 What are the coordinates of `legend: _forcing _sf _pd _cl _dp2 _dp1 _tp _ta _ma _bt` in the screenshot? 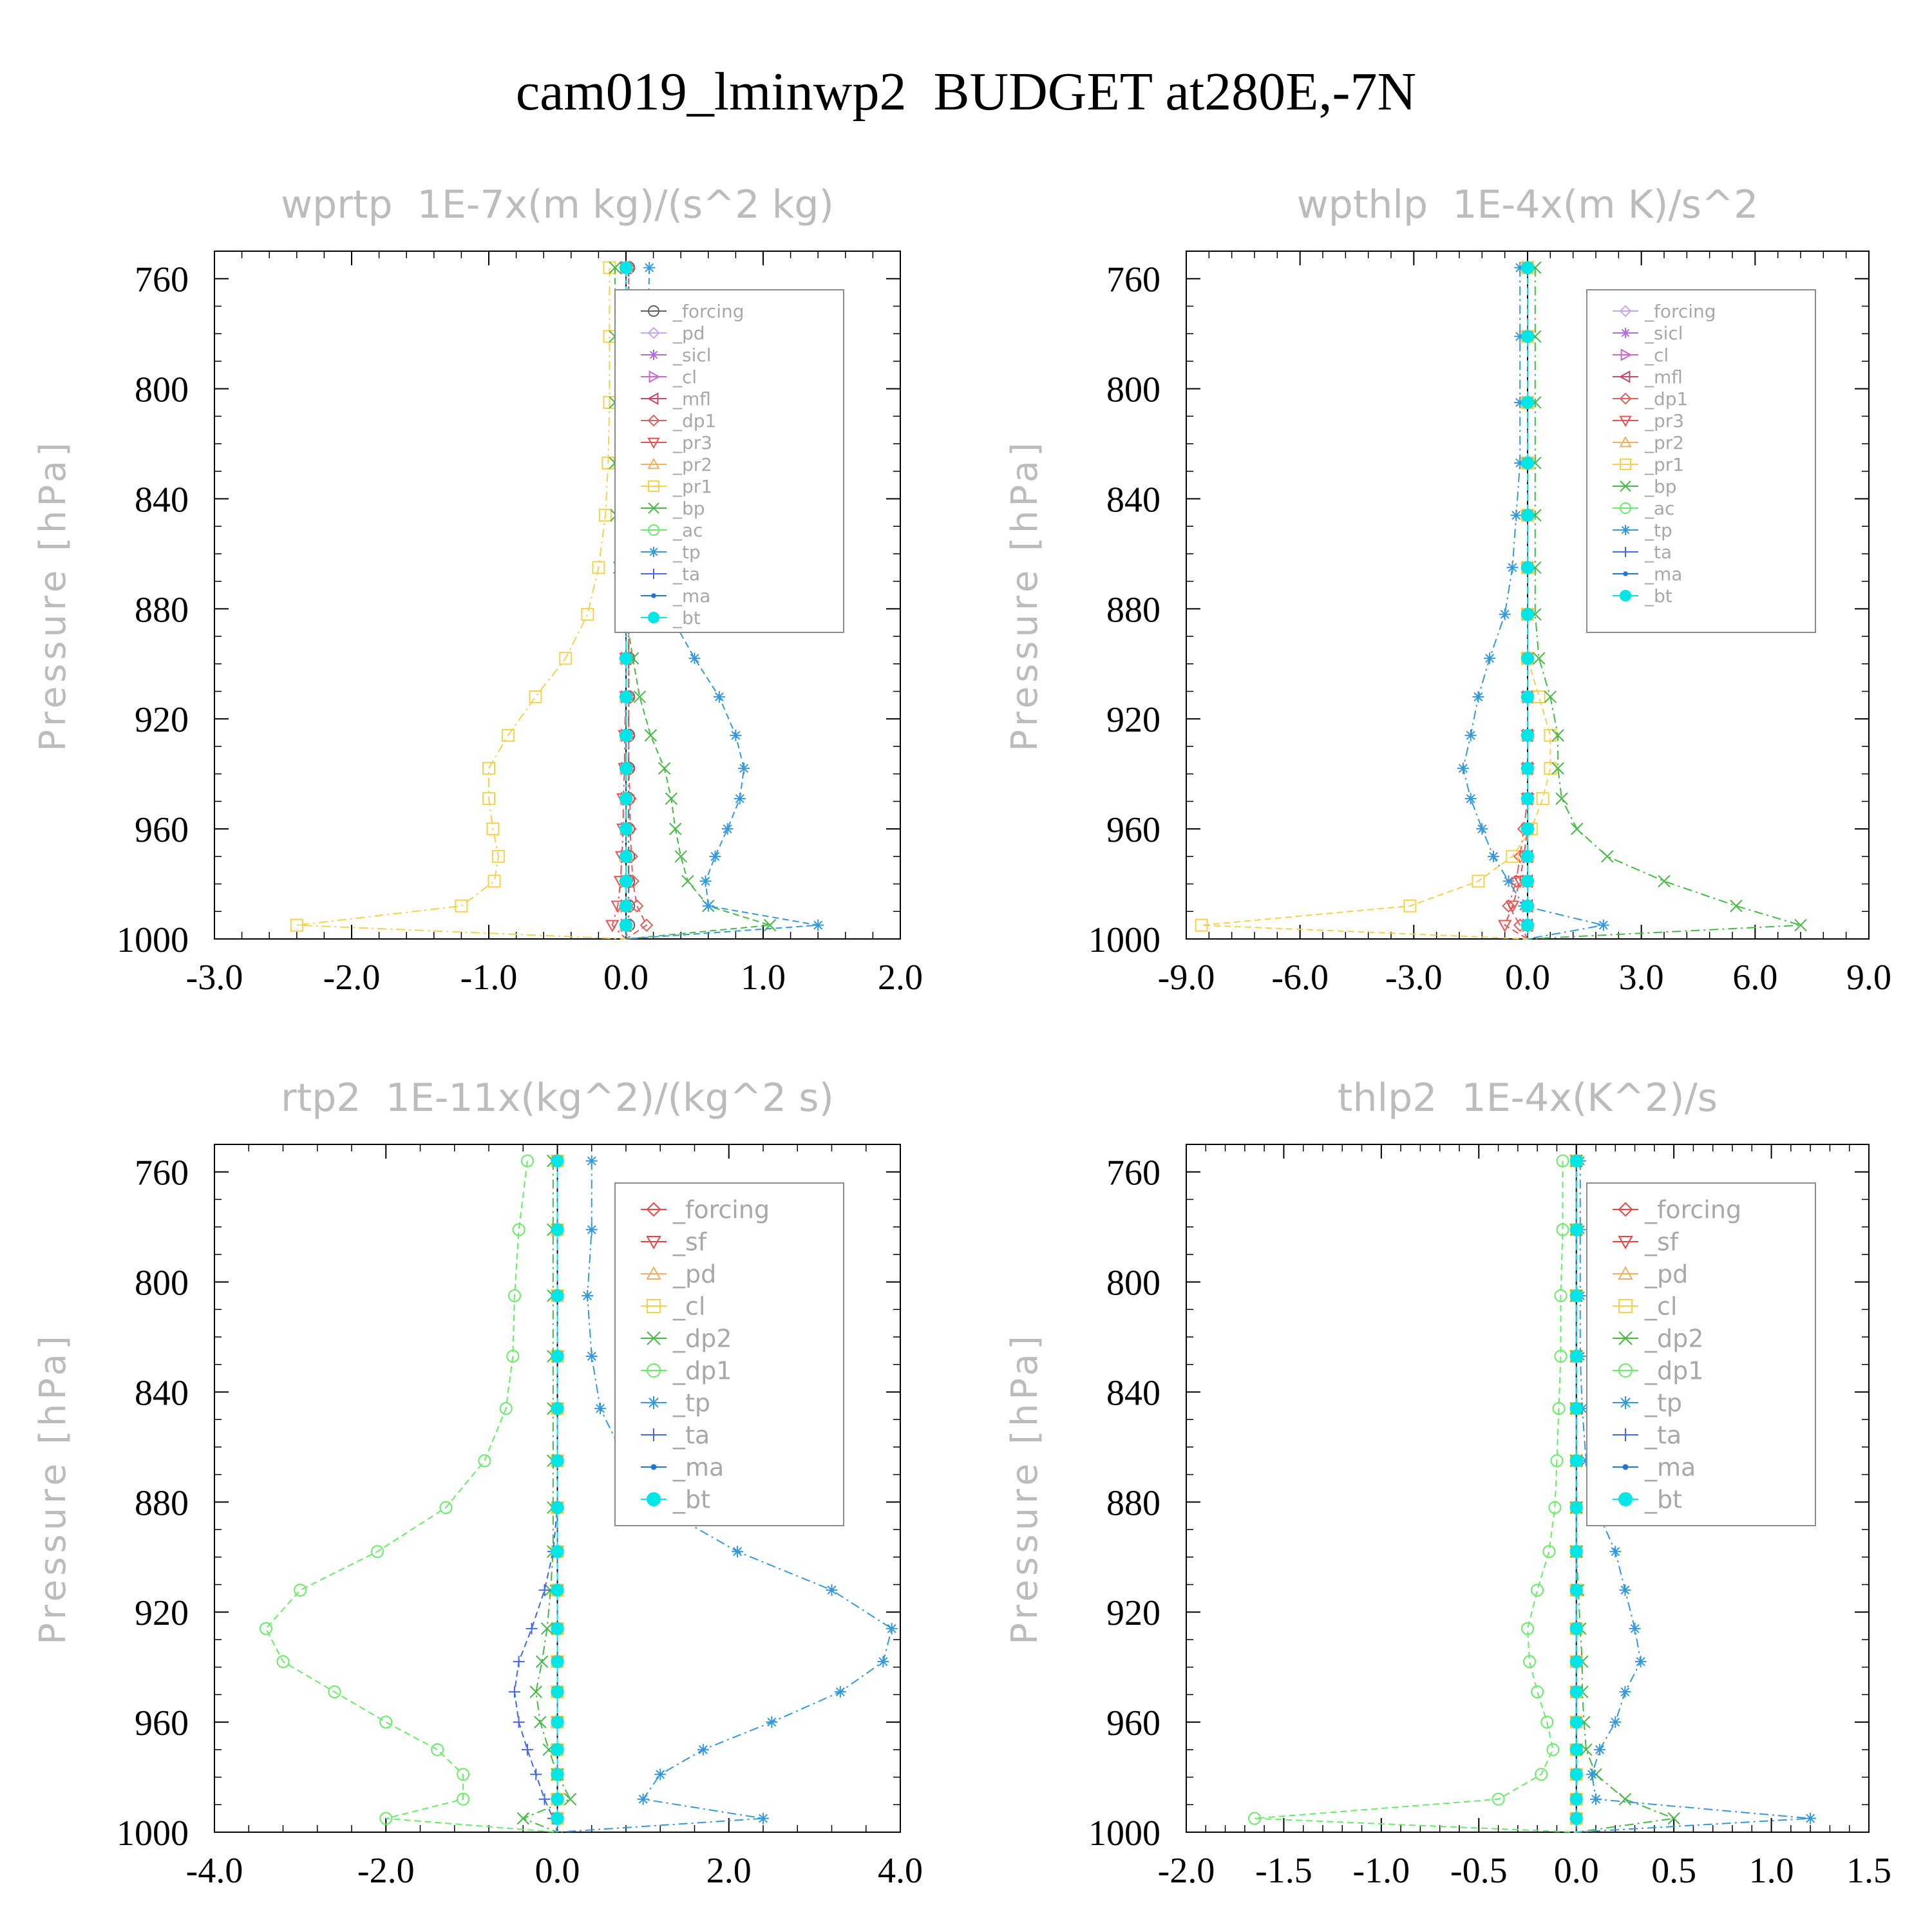 It's located at (1701, 1354).